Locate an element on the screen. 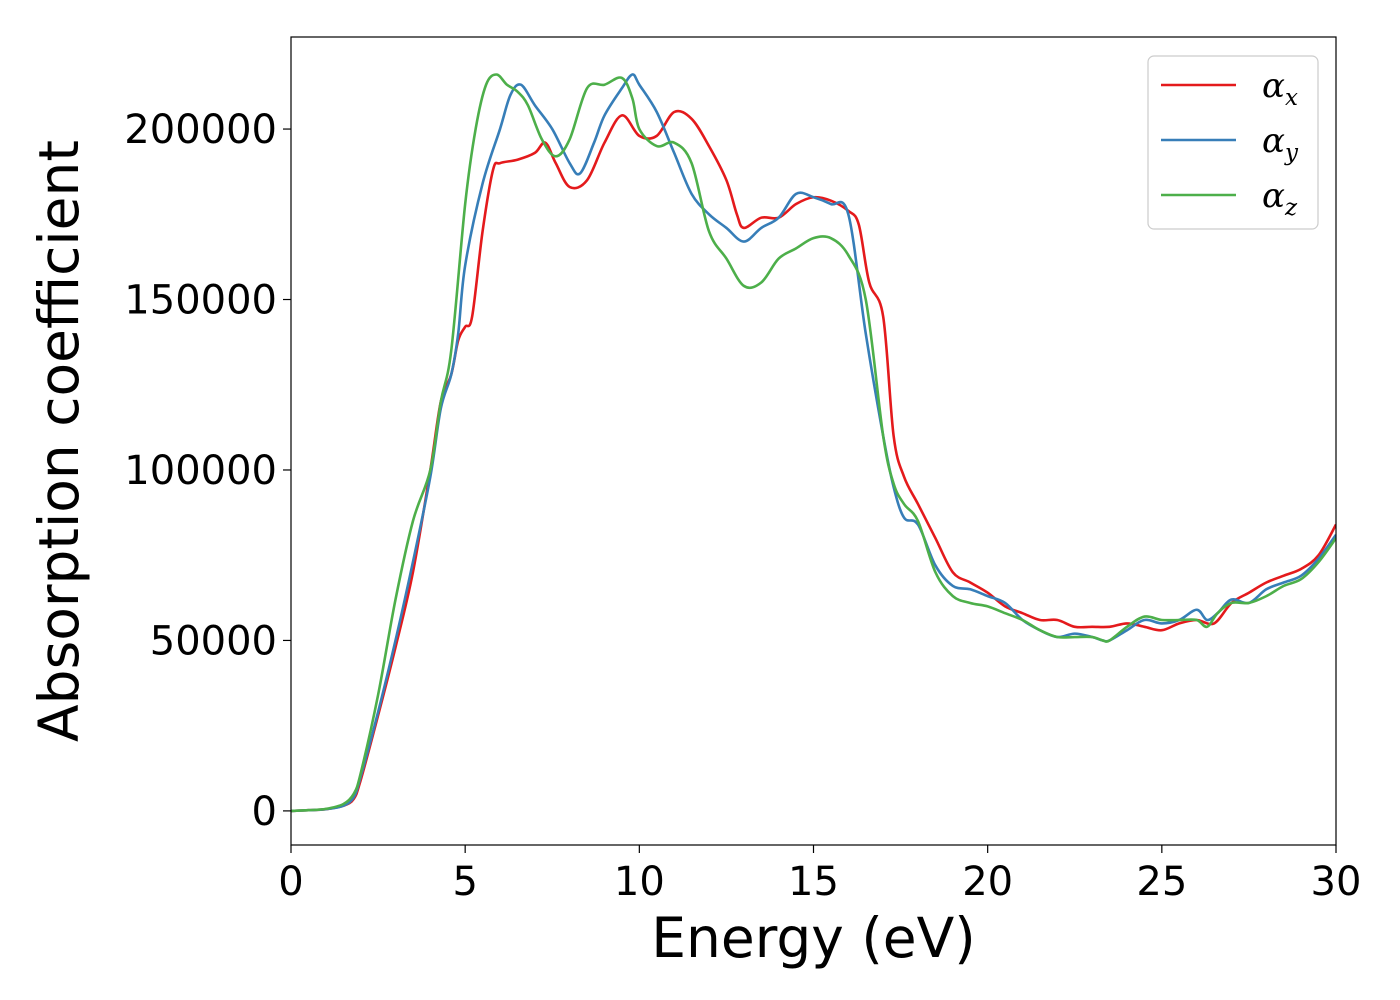 The width and height of the screenshot is (1400, 1000). x-tick-label: 20 is located at coordinates (987, 882).